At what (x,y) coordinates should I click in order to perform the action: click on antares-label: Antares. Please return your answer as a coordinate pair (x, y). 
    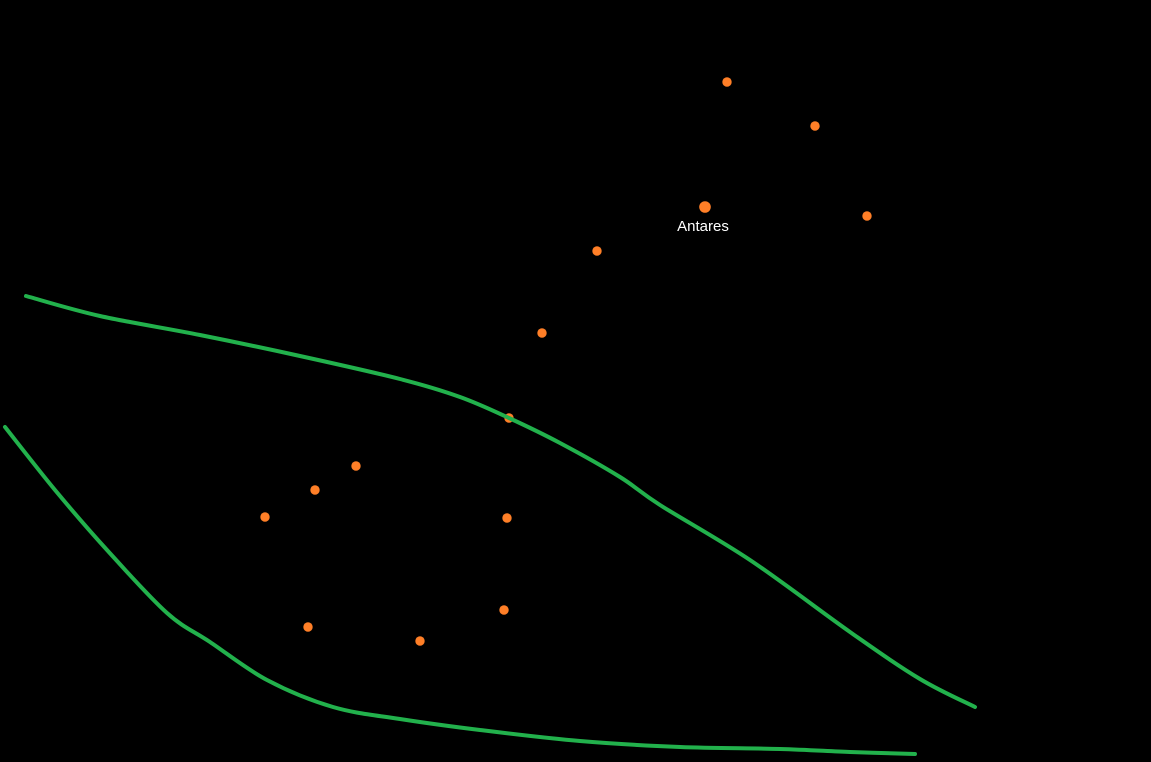
    Looking at the image, I should click on (703, 226).